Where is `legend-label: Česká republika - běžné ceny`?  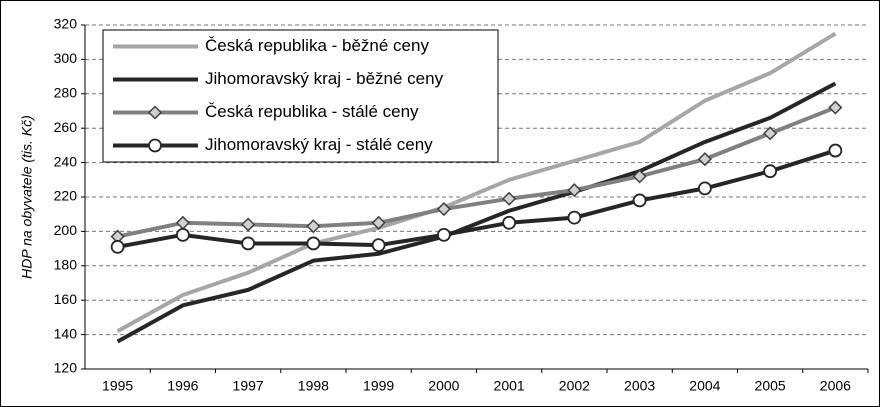 legend-label: Česká republika - běžné ceny is located at coordinates (317, 45).